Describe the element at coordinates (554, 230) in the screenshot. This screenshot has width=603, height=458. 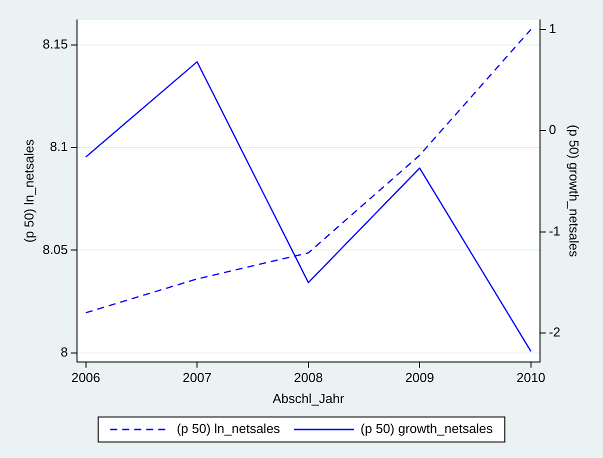
I see `y2-tick-label: -1` at that location.